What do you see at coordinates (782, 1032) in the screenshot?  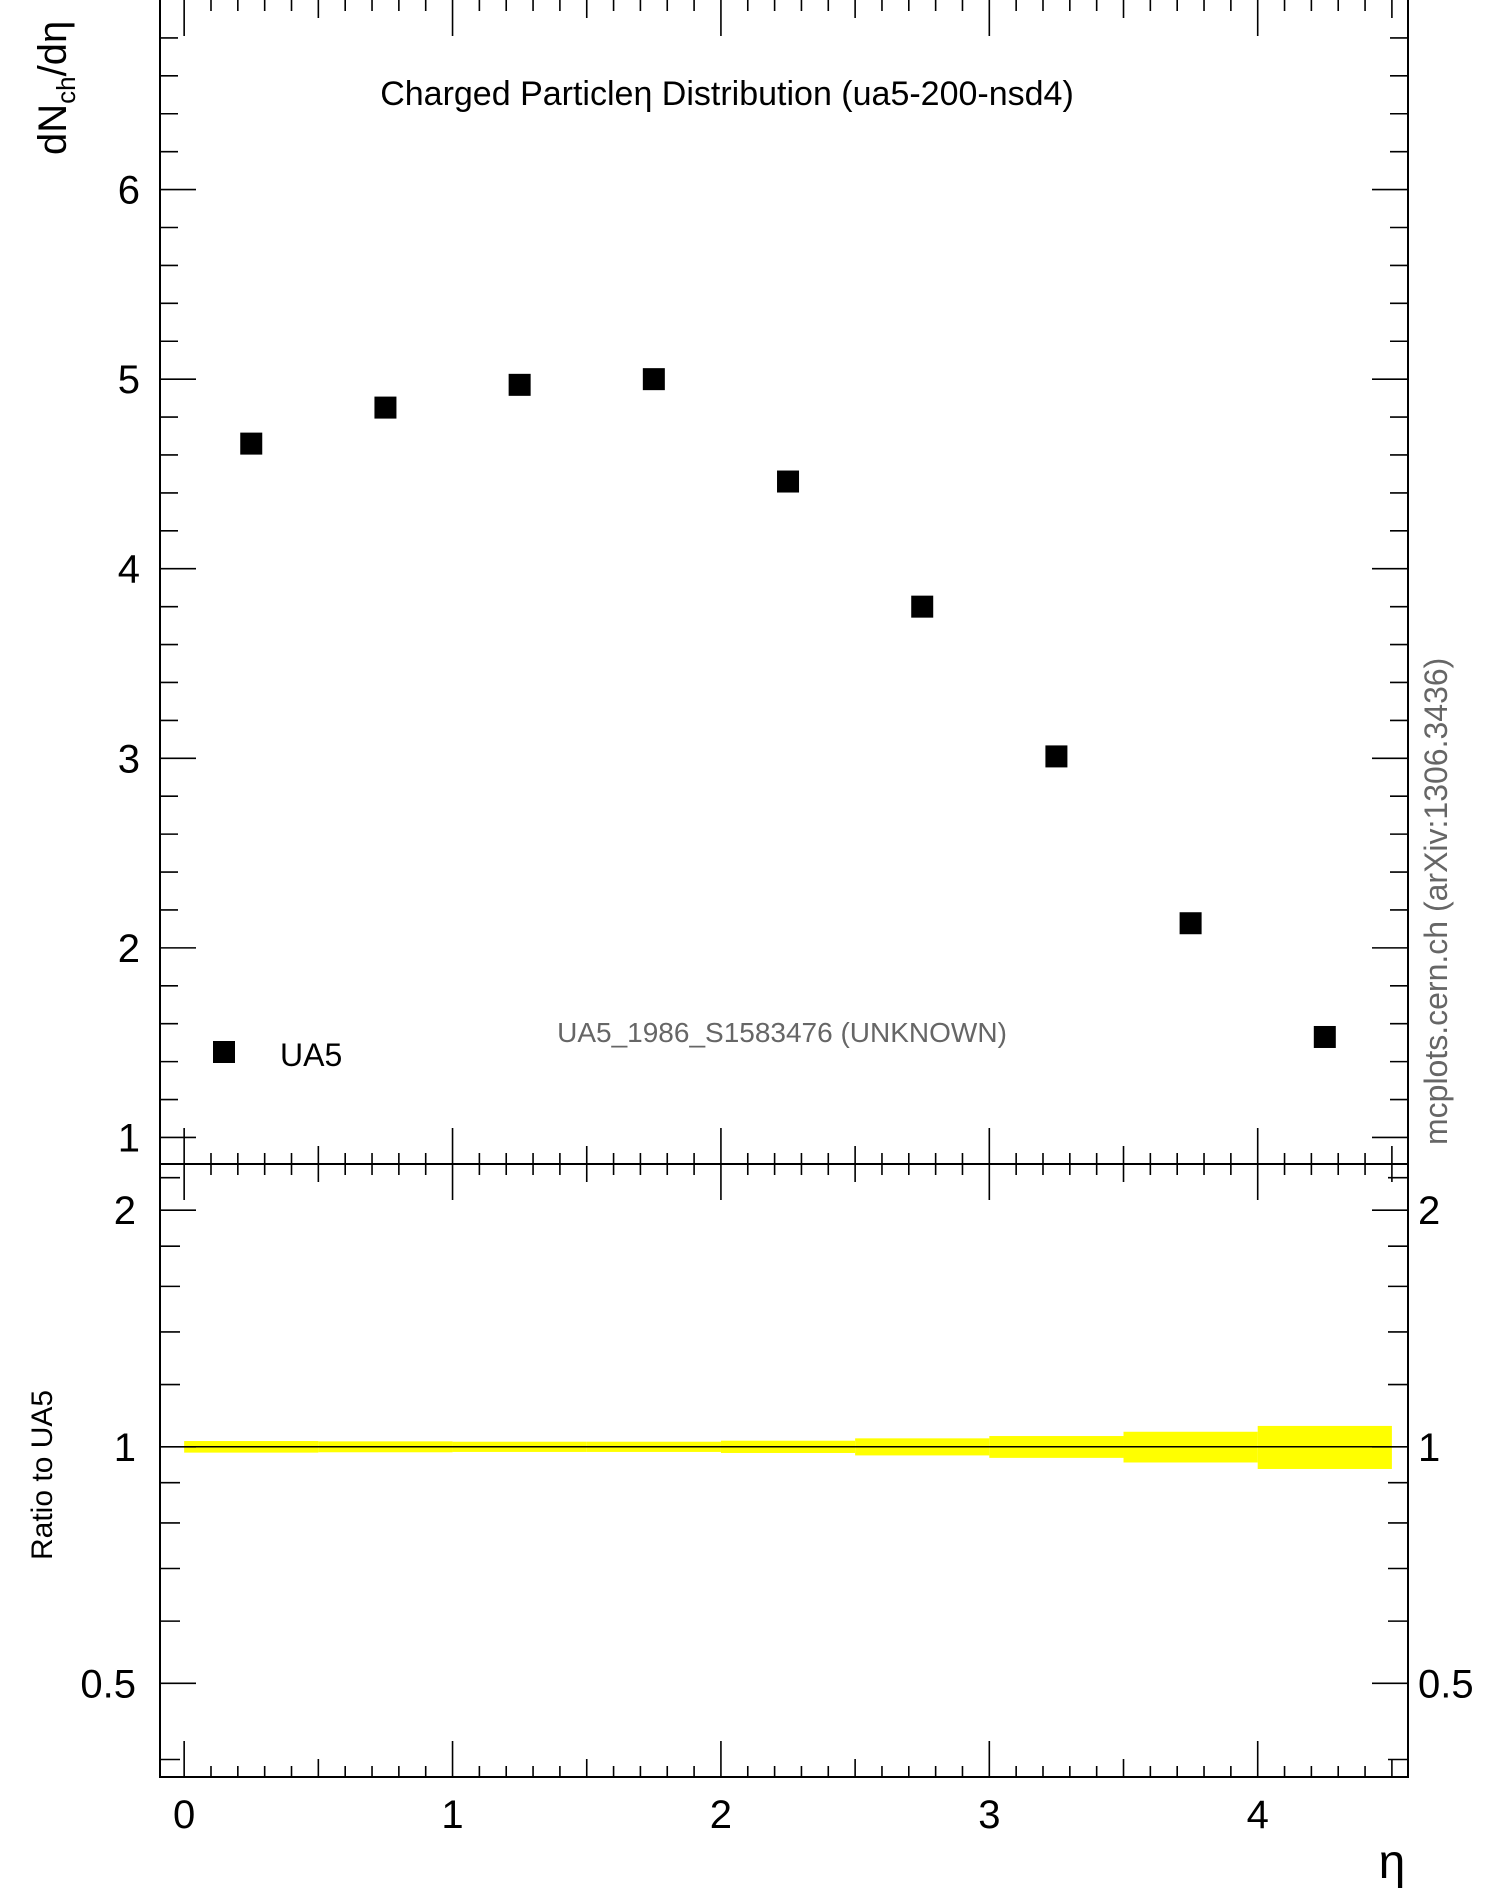 I see `reference-annotation: UA5_1986_S1583476 (UNKNOWN)` at bounding box center [782, 1032].